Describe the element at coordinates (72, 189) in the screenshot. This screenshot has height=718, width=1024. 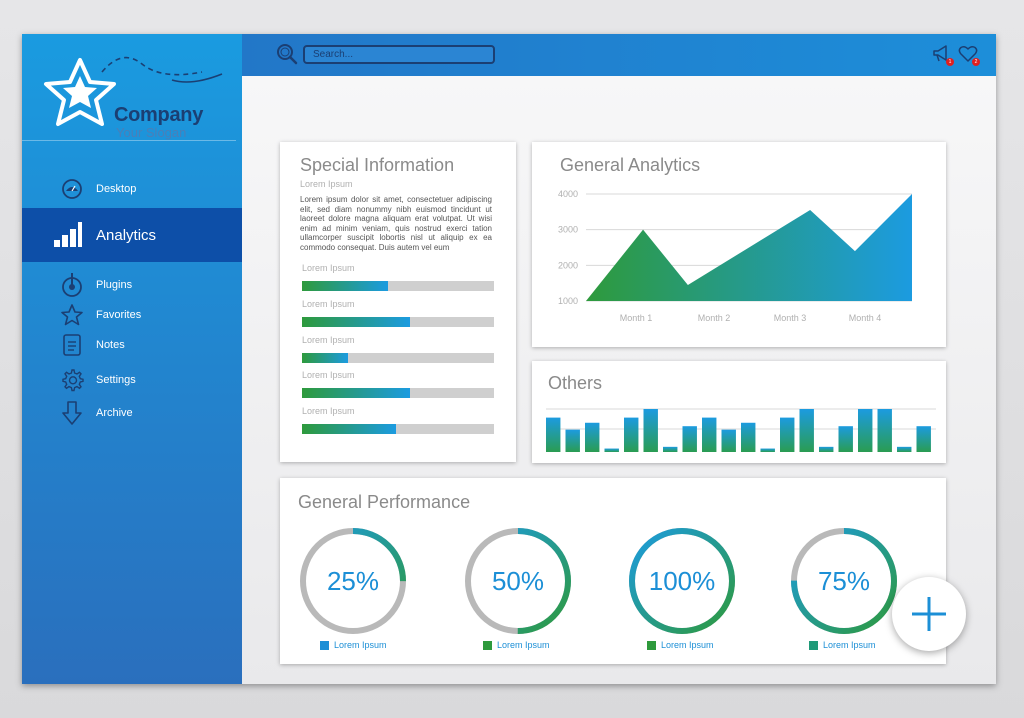
I see `desktop-gauge-icon` at that location.